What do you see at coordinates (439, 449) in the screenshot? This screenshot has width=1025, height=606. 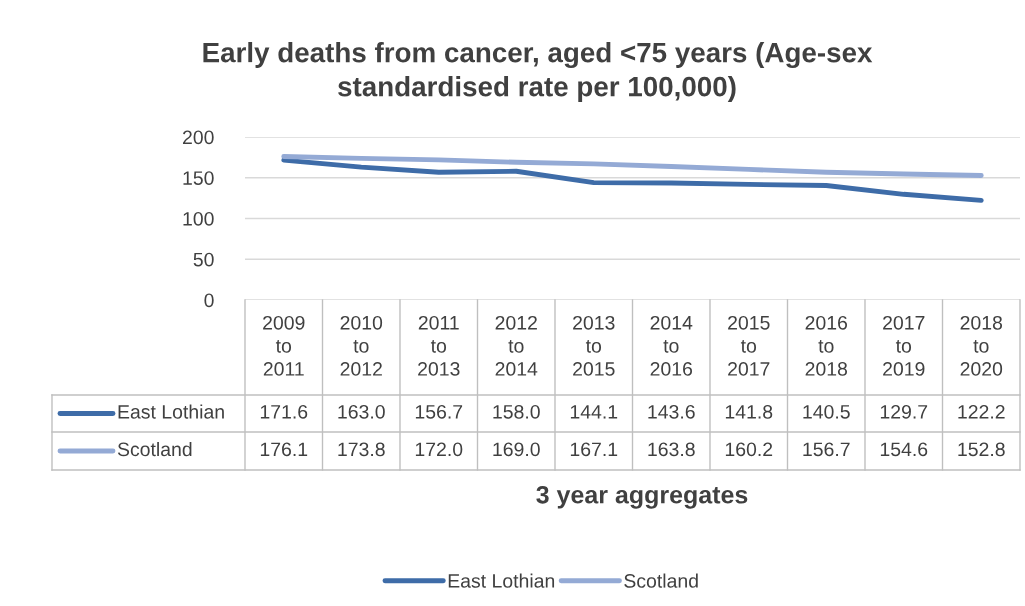 I see `data-label: 172.0` at bounding box center [439, 449].